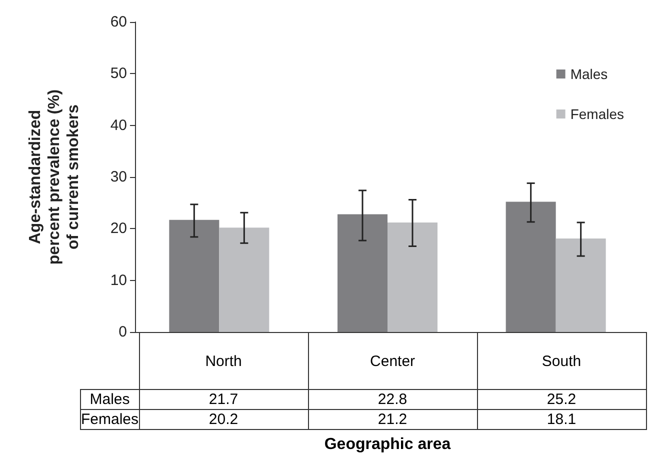  Describe the element at coordinates (118, 73) in the screenshot. I see `y-tick-label: 50` at that location.